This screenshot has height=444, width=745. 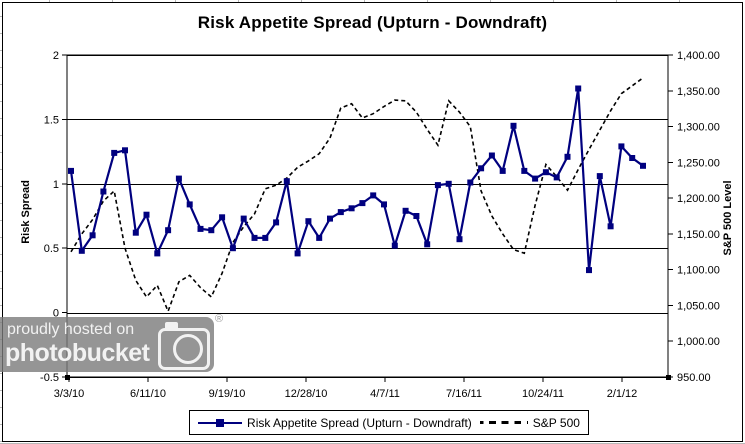 I want to click on left-axis-tick-label: 2, so click(x=56, y=56).